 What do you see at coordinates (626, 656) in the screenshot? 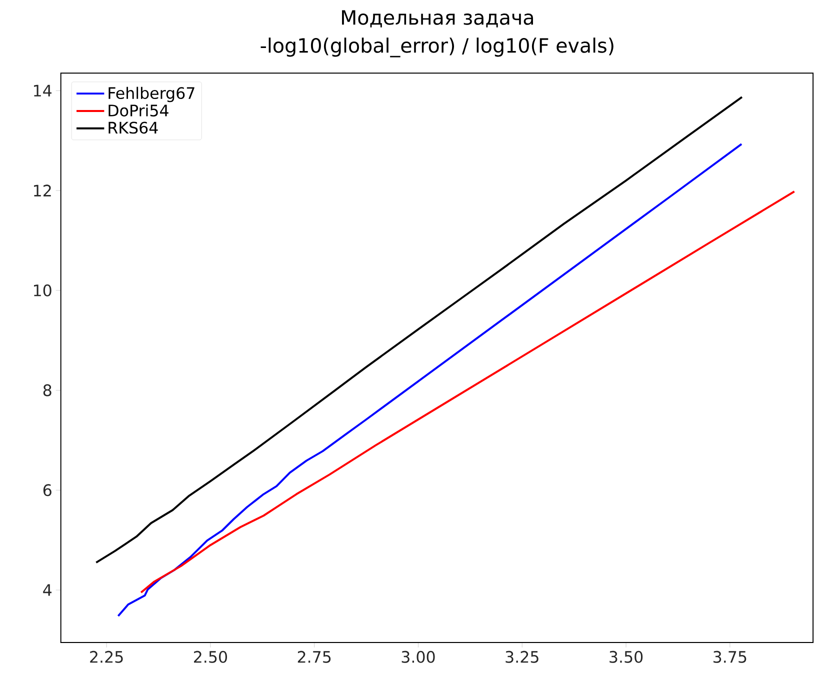
I see `x-tick-label: 3.50` at bounding box center [626, 656].